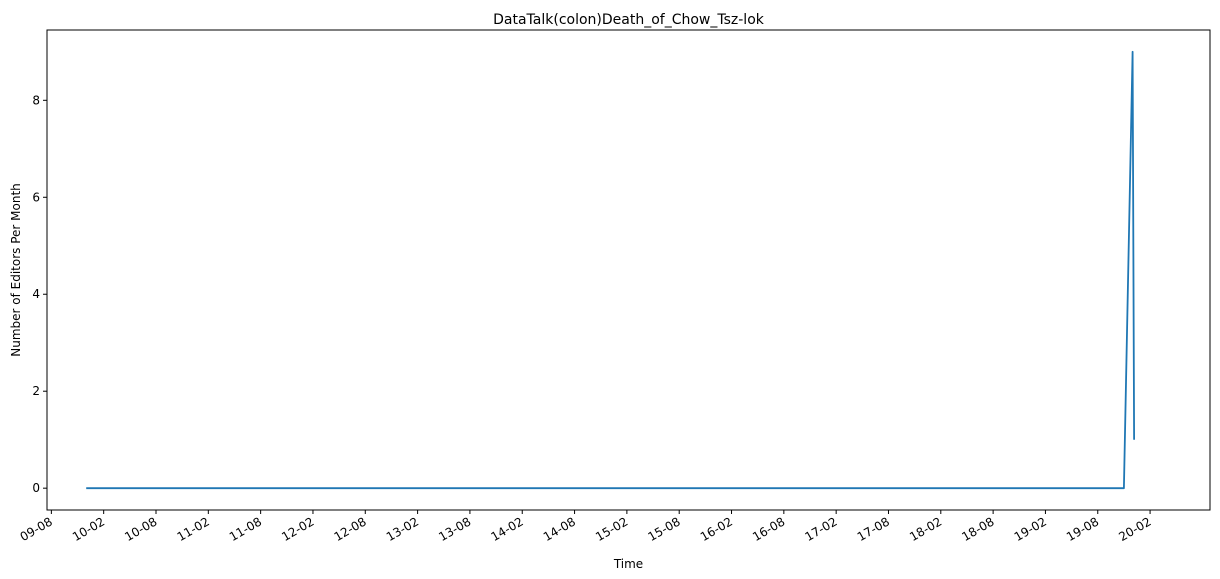 The height and width of the screenshot is (579, 1220). I want to click on x-axis-label: Time, so click(628, 564).